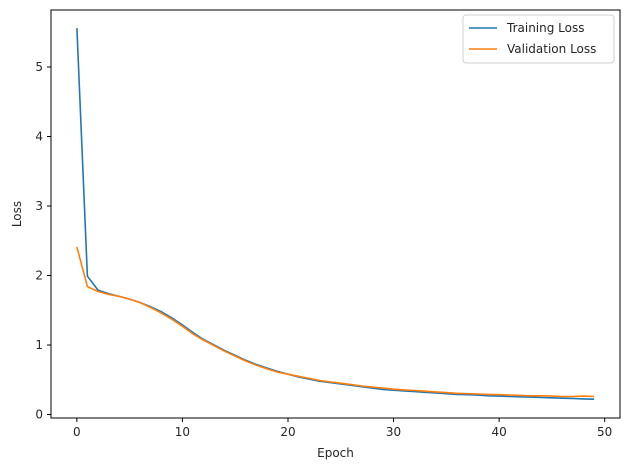 This screenshot has height=470, width=630. What do you see at coordinates (498, 432) in the screenshot?
I see `x-tick-label: 40` at bounding box center [498, 432].